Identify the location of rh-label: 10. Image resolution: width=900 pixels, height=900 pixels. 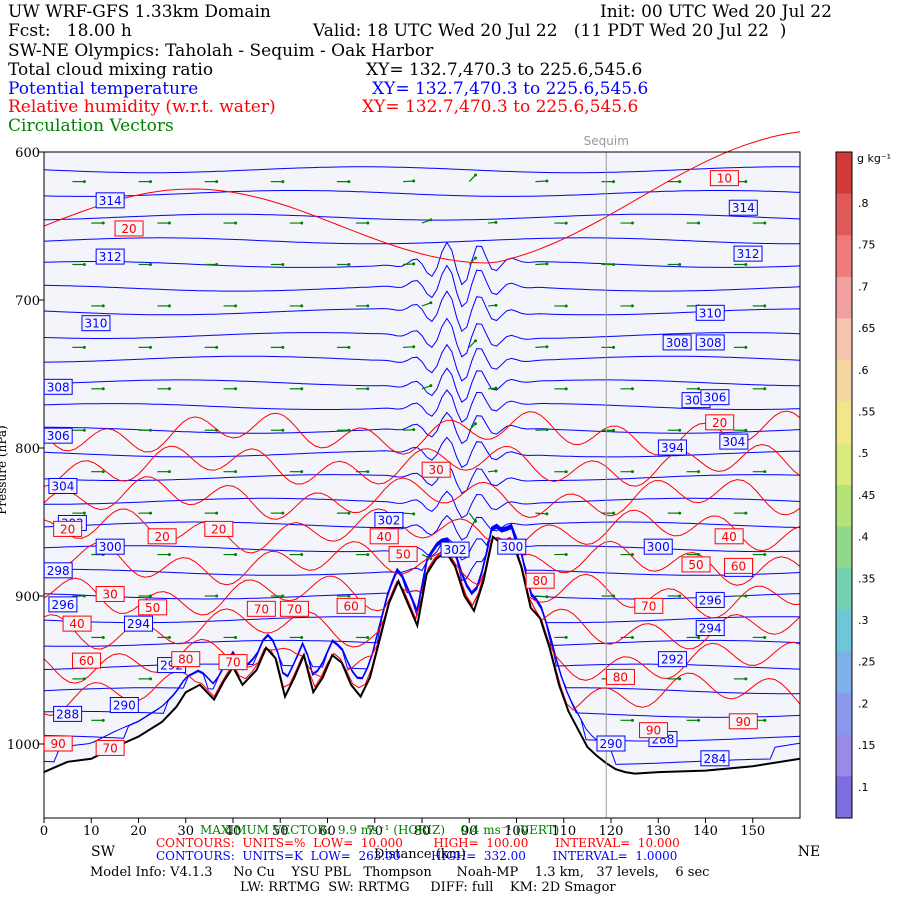
(724, 179).